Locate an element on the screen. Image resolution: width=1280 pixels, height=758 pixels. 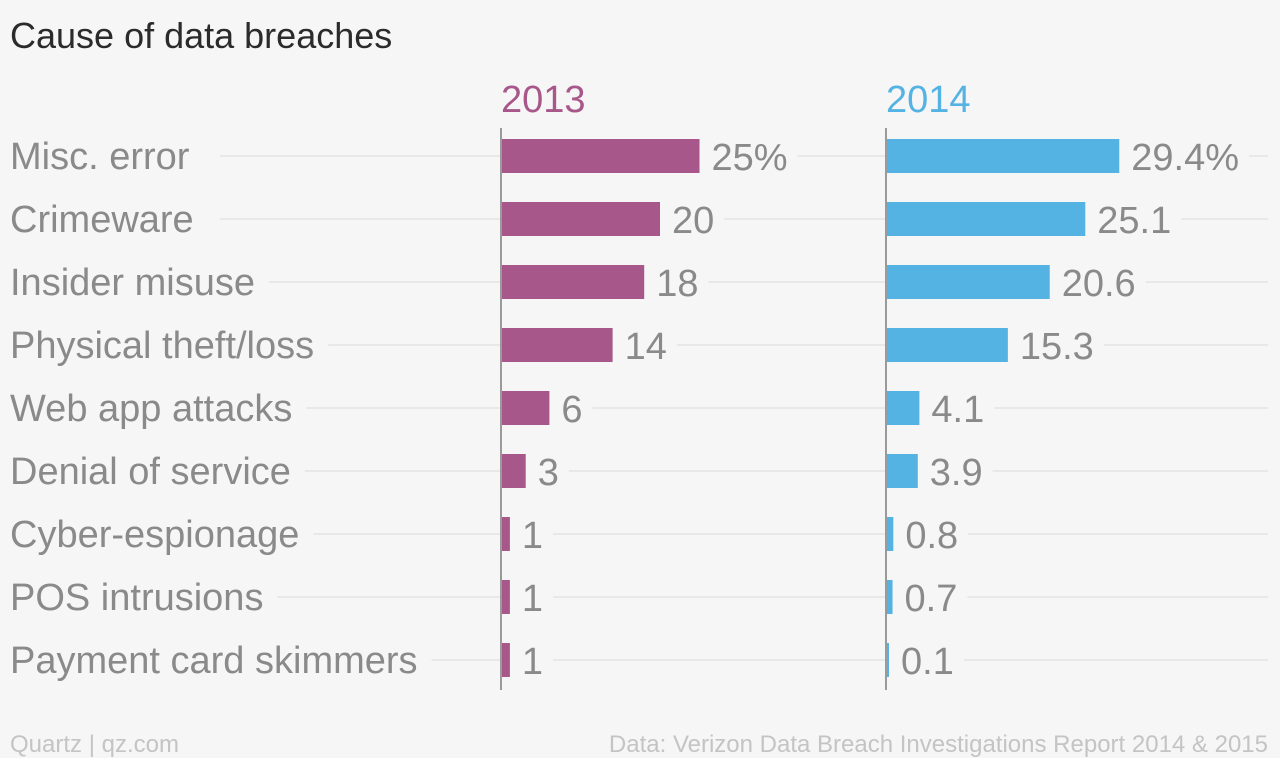
bar-2014-misc-error is located at coordinates (1003, 156).